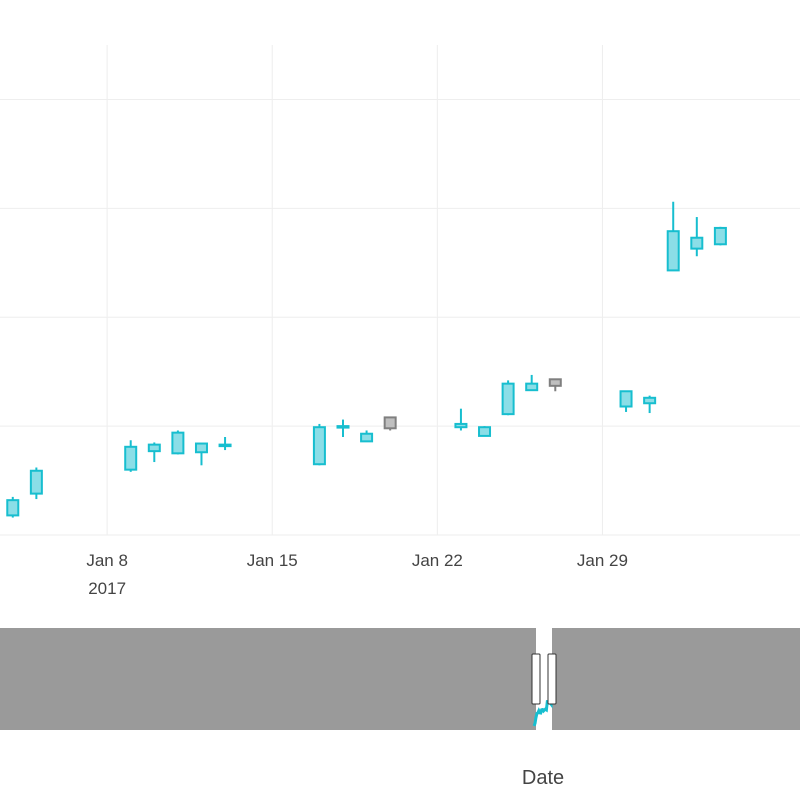 Image resolution: width=800 pixels, height=800 pixels. I want to click on x-tick-label: Jan 15, so click(272, 560).